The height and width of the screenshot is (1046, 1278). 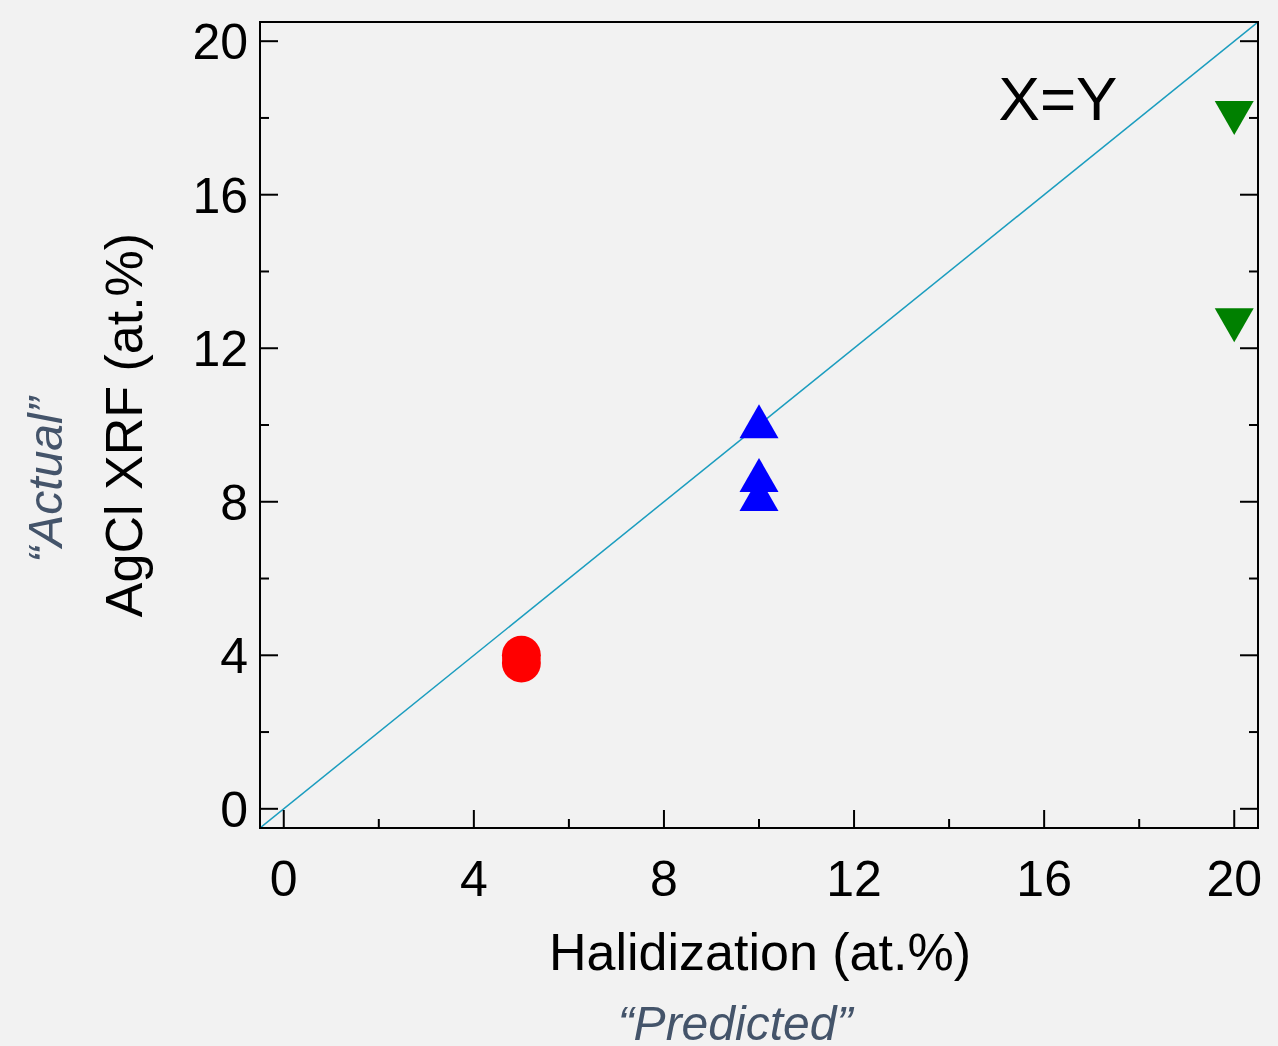 I want to click on text: “Predicted”, so click(x=736, y=1021).